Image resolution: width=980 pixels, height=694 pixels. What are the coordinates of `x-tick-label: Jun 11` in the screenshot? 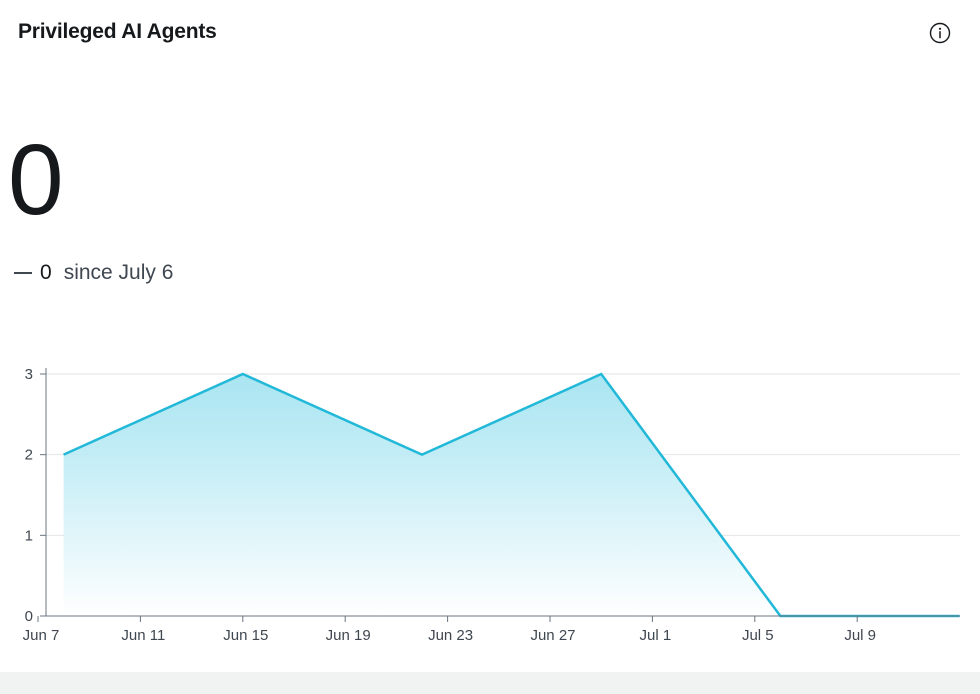 It's located at (143, 635).